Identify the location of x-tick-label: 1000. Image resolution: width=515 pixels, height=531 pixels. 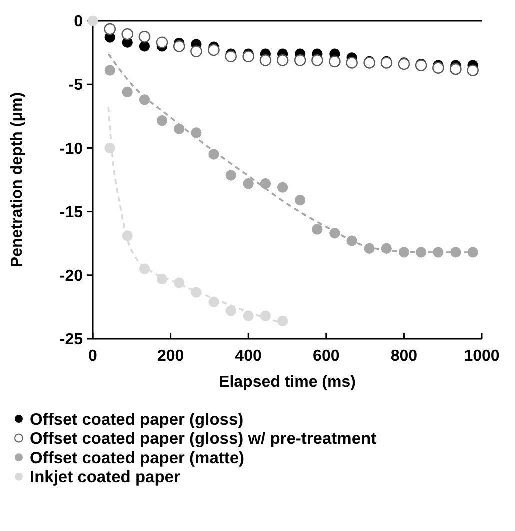
(482, 356).